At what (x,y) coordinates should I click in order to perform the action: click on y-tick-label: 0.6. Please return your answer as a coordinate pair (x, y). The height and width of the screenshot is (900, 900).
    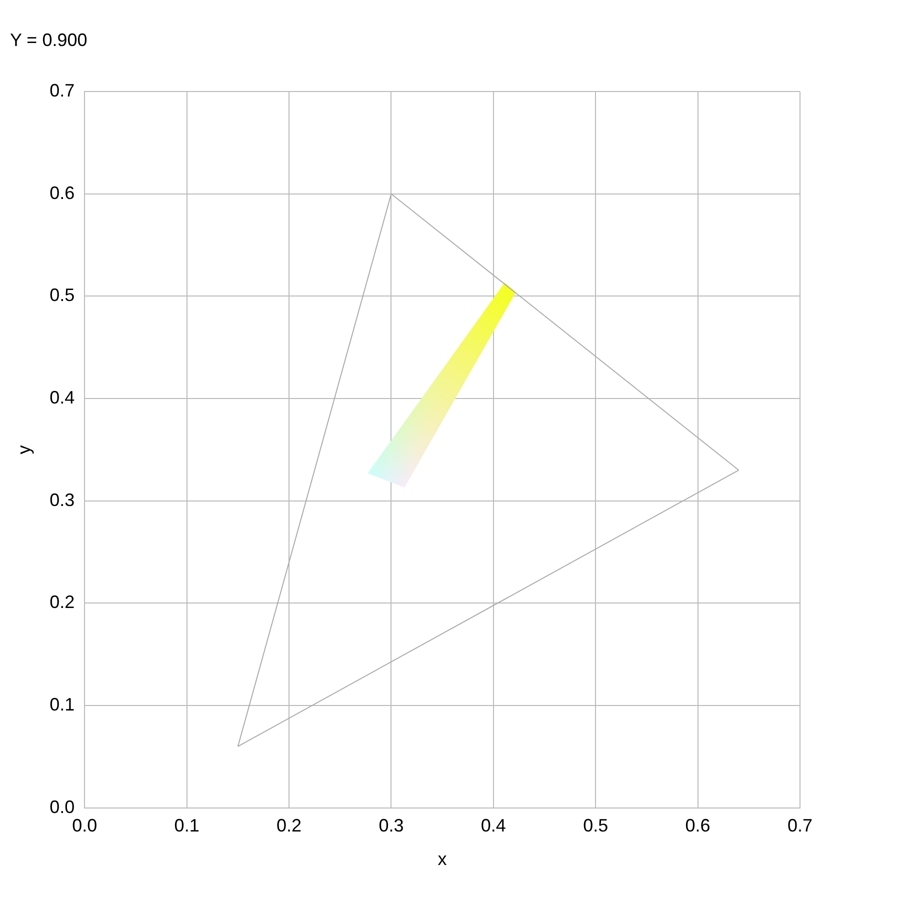
    Looking at the image, I should click on (62, 192).